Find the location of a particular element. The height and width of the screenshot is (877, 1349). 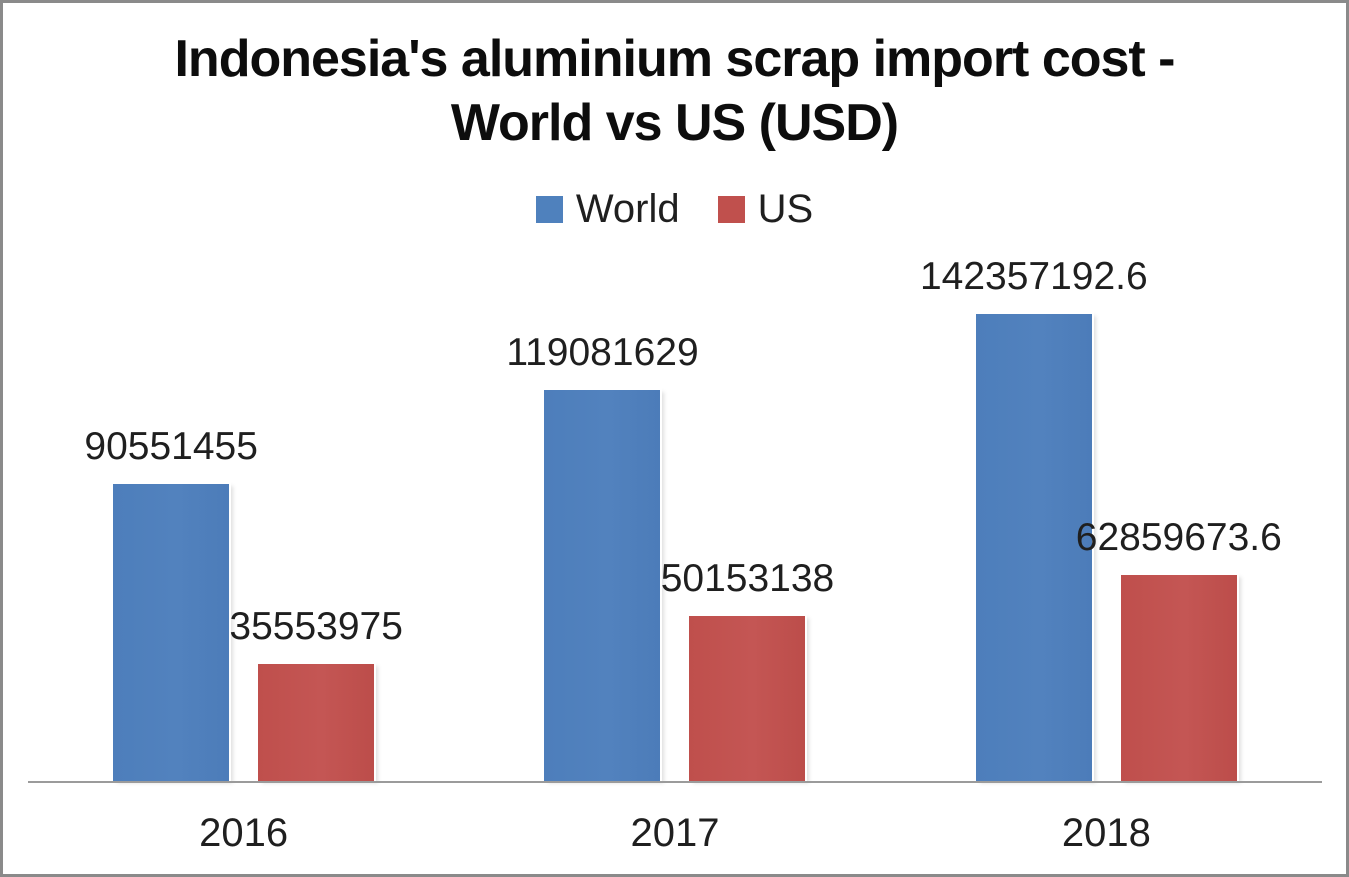

x-axis-label-2017: 2017 is located at coordinates (675, 833).